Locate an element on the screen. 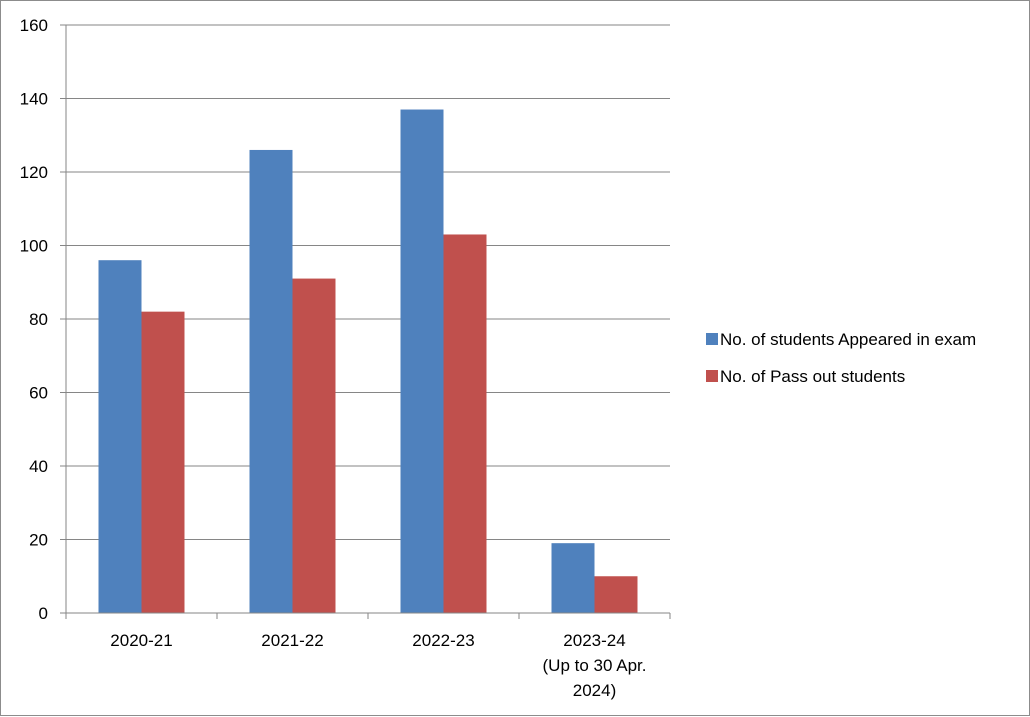 The height and width of the screenshot is (717, 1030). x-category-label-2-line-1: 2021-22 is located at coordinates (292, 640).